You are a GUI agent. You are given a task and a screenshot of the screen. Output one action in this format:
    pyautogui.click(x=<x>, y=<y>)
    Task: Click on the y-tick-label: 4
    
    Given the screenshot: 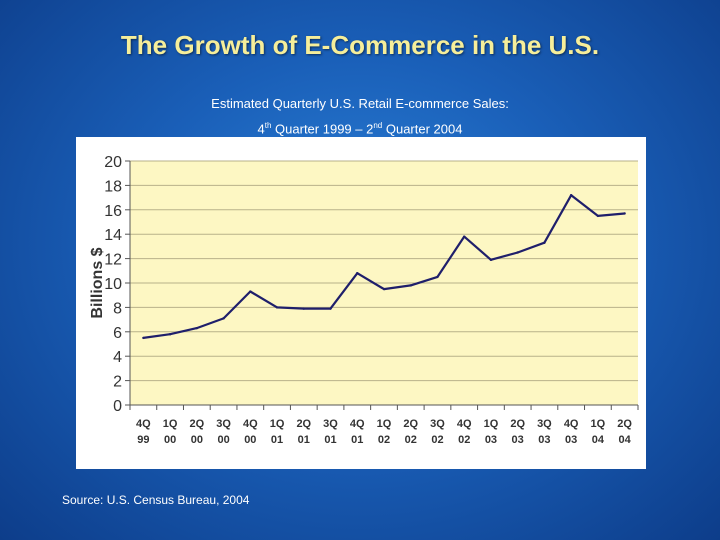 What is the action you would take?
    pyautogui.click(x=117, y=357)
    